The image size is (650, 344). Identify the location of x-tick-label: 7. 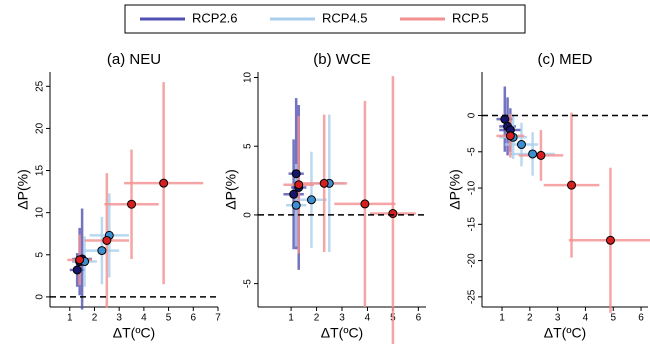
(218, 318).